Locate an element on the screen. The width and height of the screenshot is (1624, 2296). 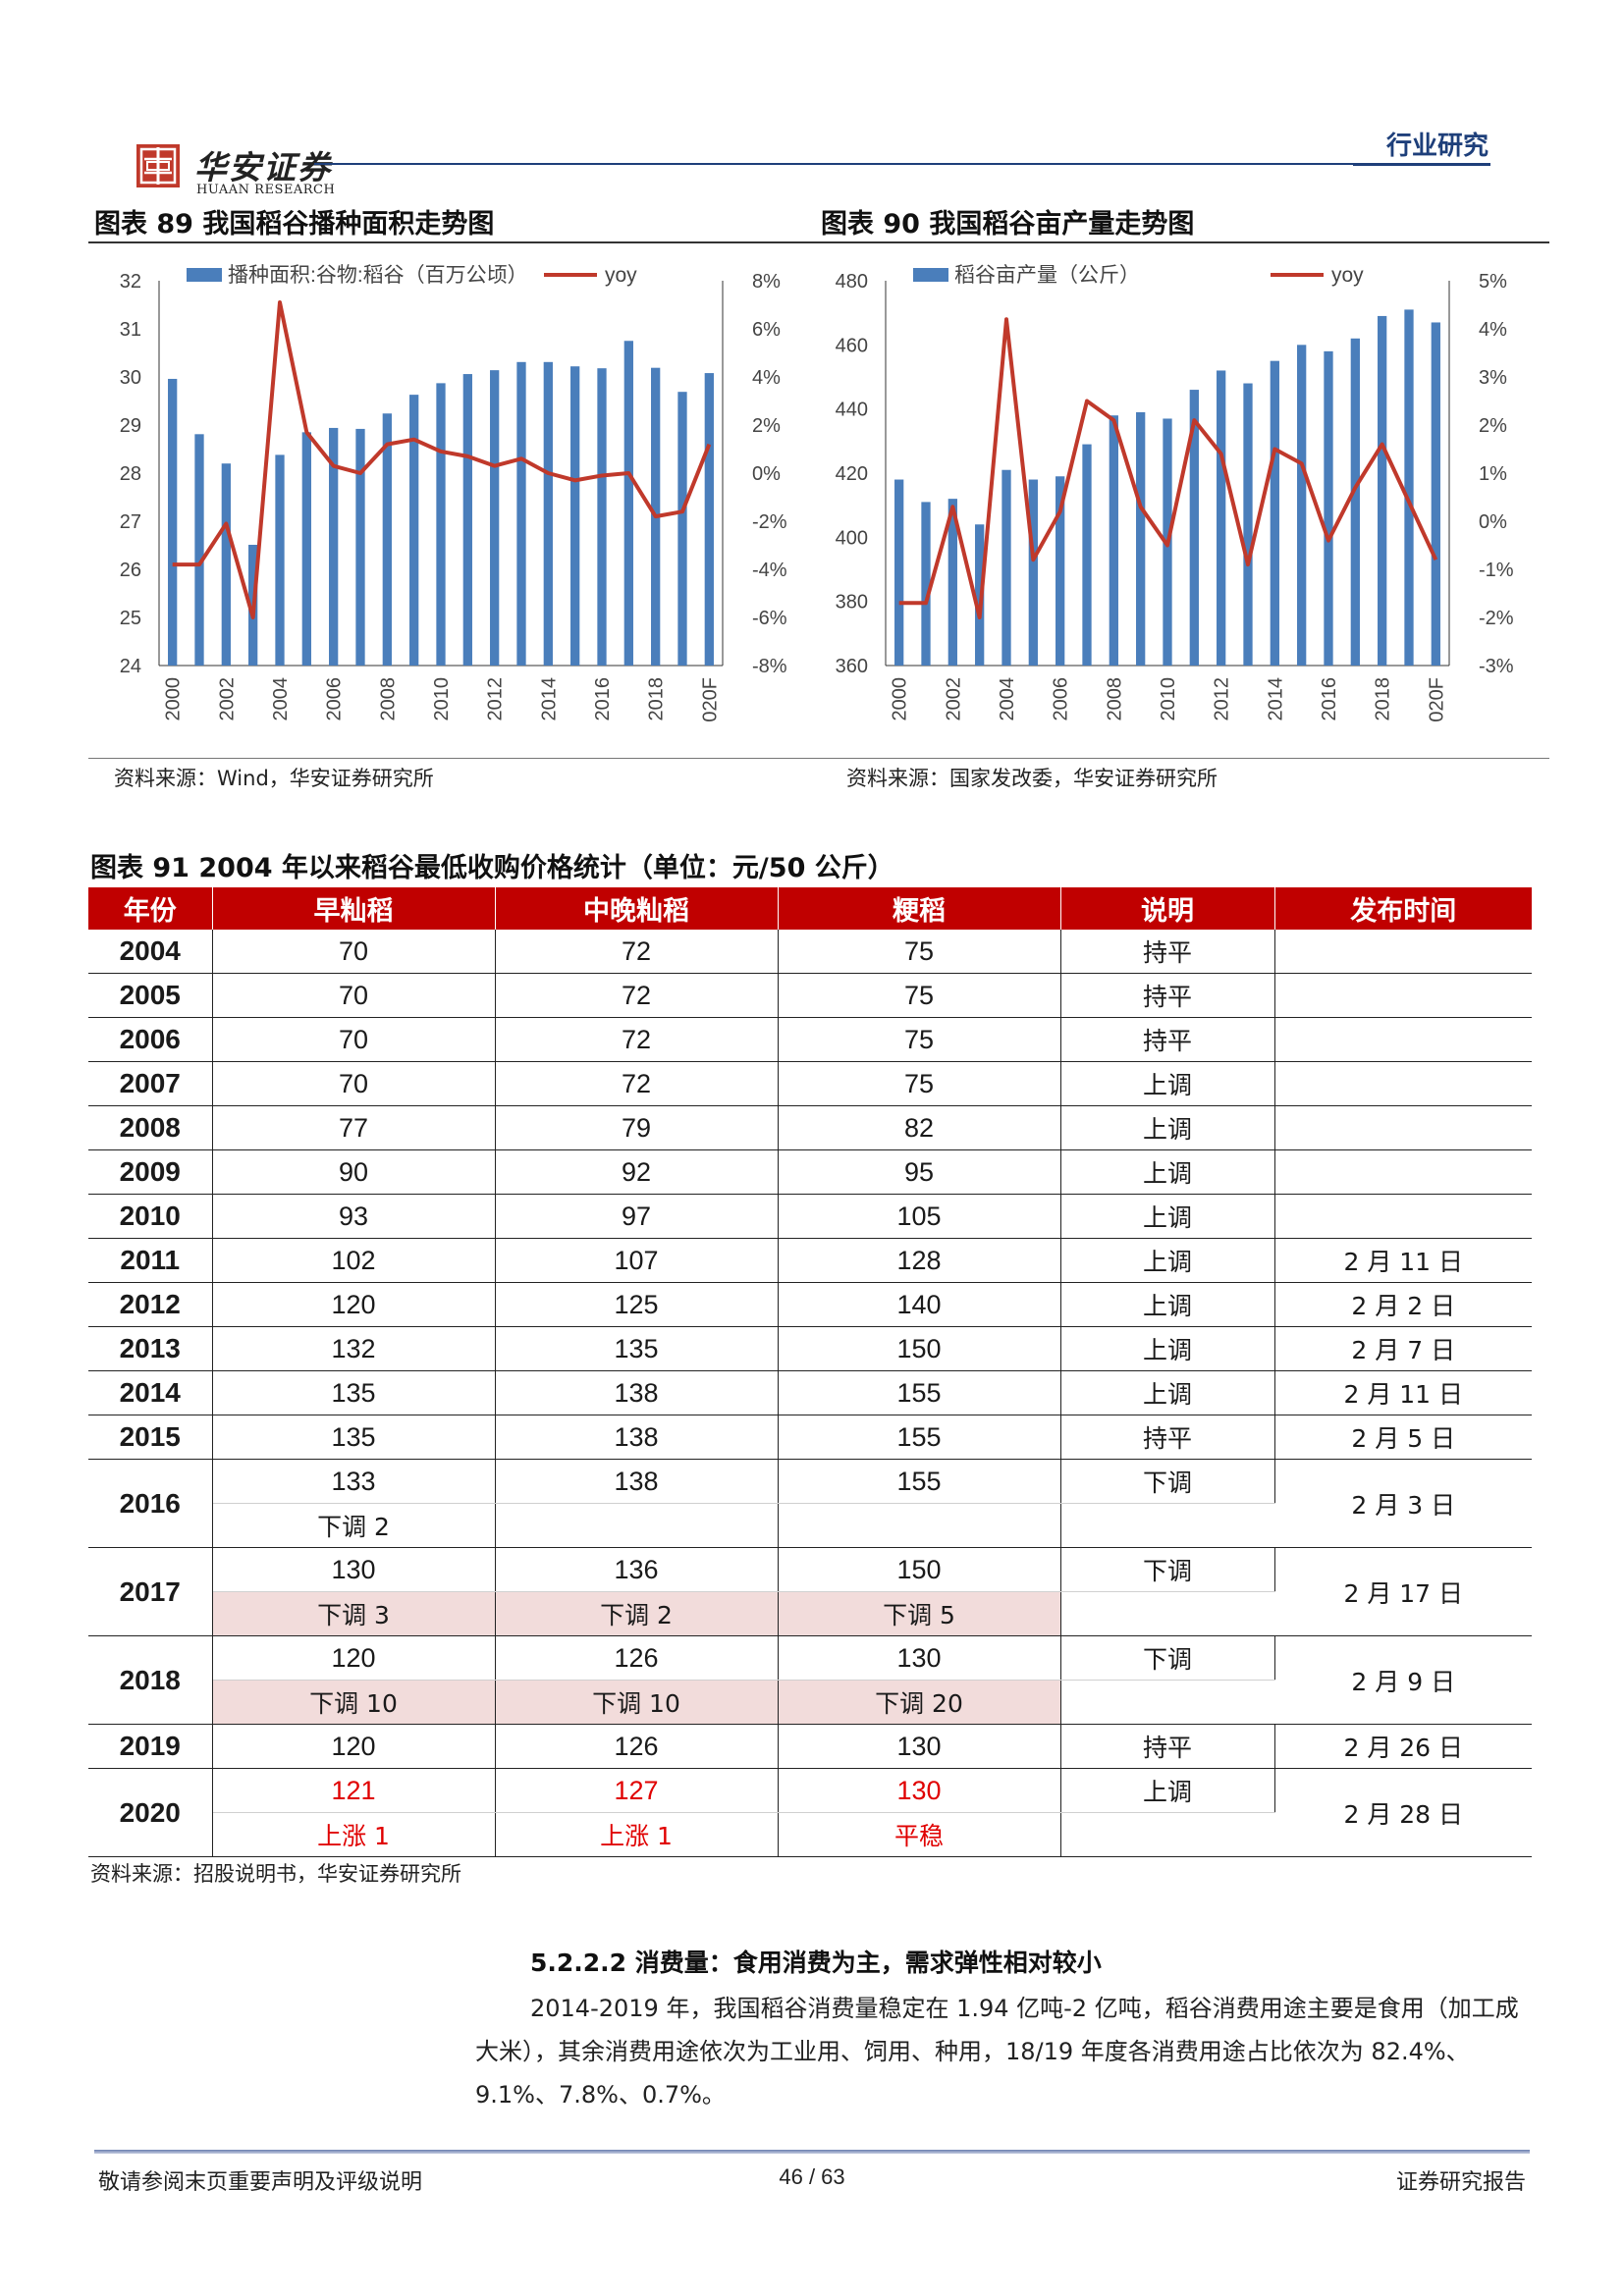
page-number: 46 / 63 is located at coordinates (812, 2177).